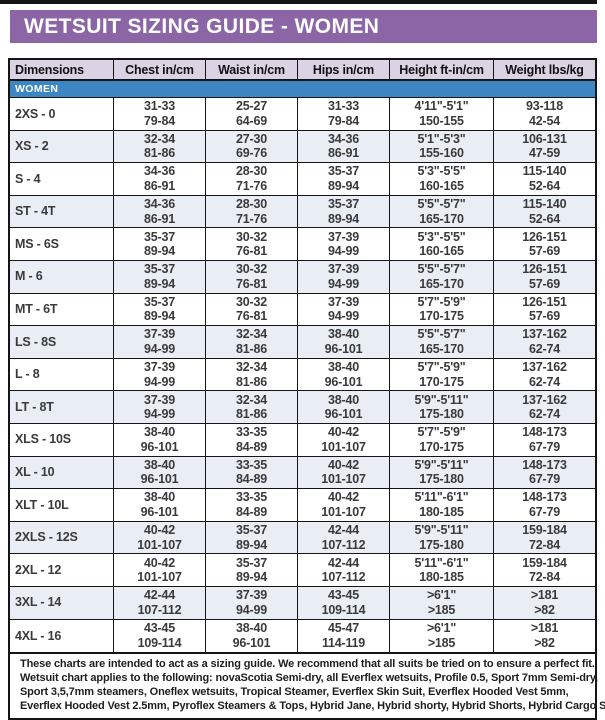  Describe the element at coordinates (343, 69) in the screenshot. I see `header-cell-hips: Hips in/cm` at that location.